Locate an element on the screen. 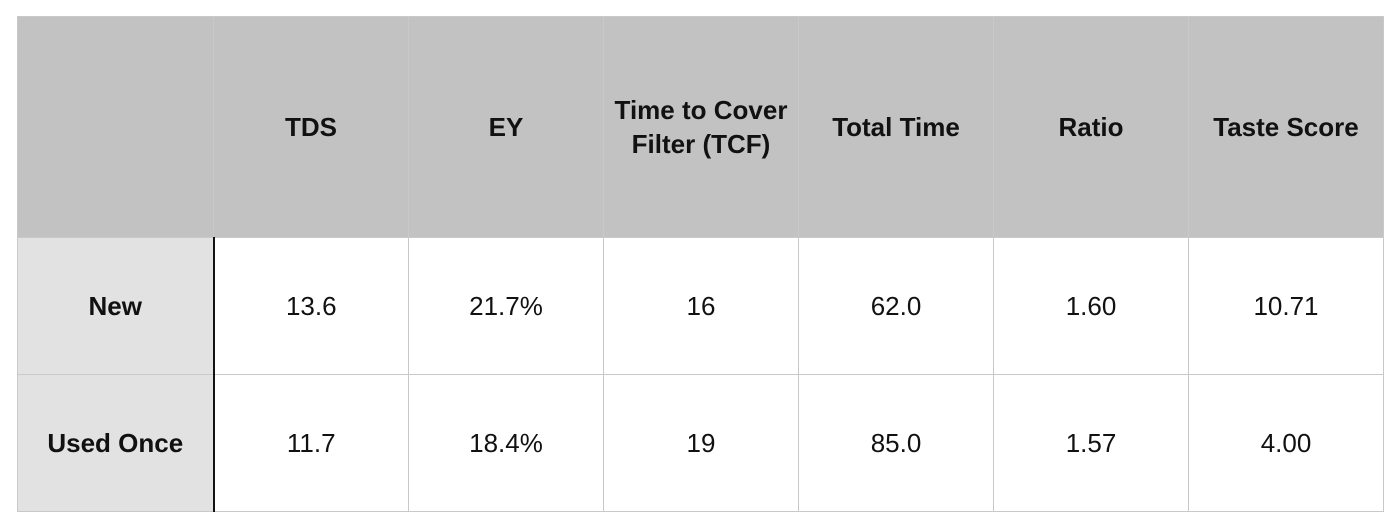 The image size is (1400, 530). cell-new-tds: 13.6 is located at coordinates (311, 306).